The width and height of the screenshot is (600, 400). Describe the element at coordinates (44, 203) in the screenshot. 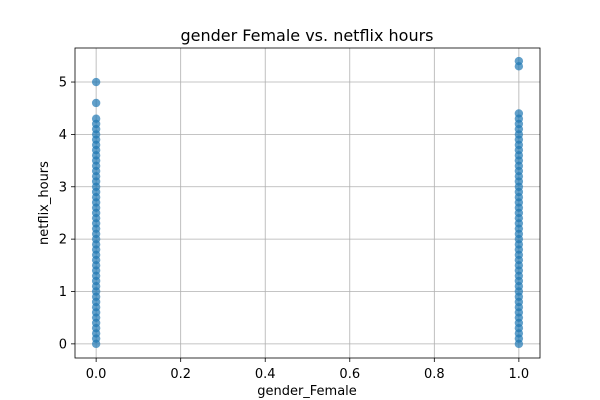

I see `y-axis-label: netflix_hours` at that location.